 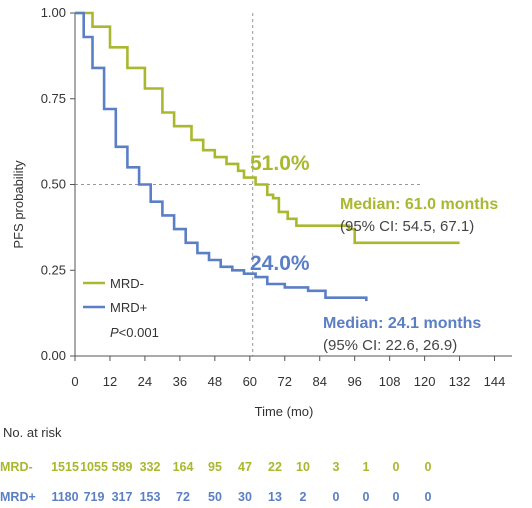 What do you see at coordinates (53, 98) in the screenshot?
I see `y-tick-label: 0.75` at bounding box center [53, 98].